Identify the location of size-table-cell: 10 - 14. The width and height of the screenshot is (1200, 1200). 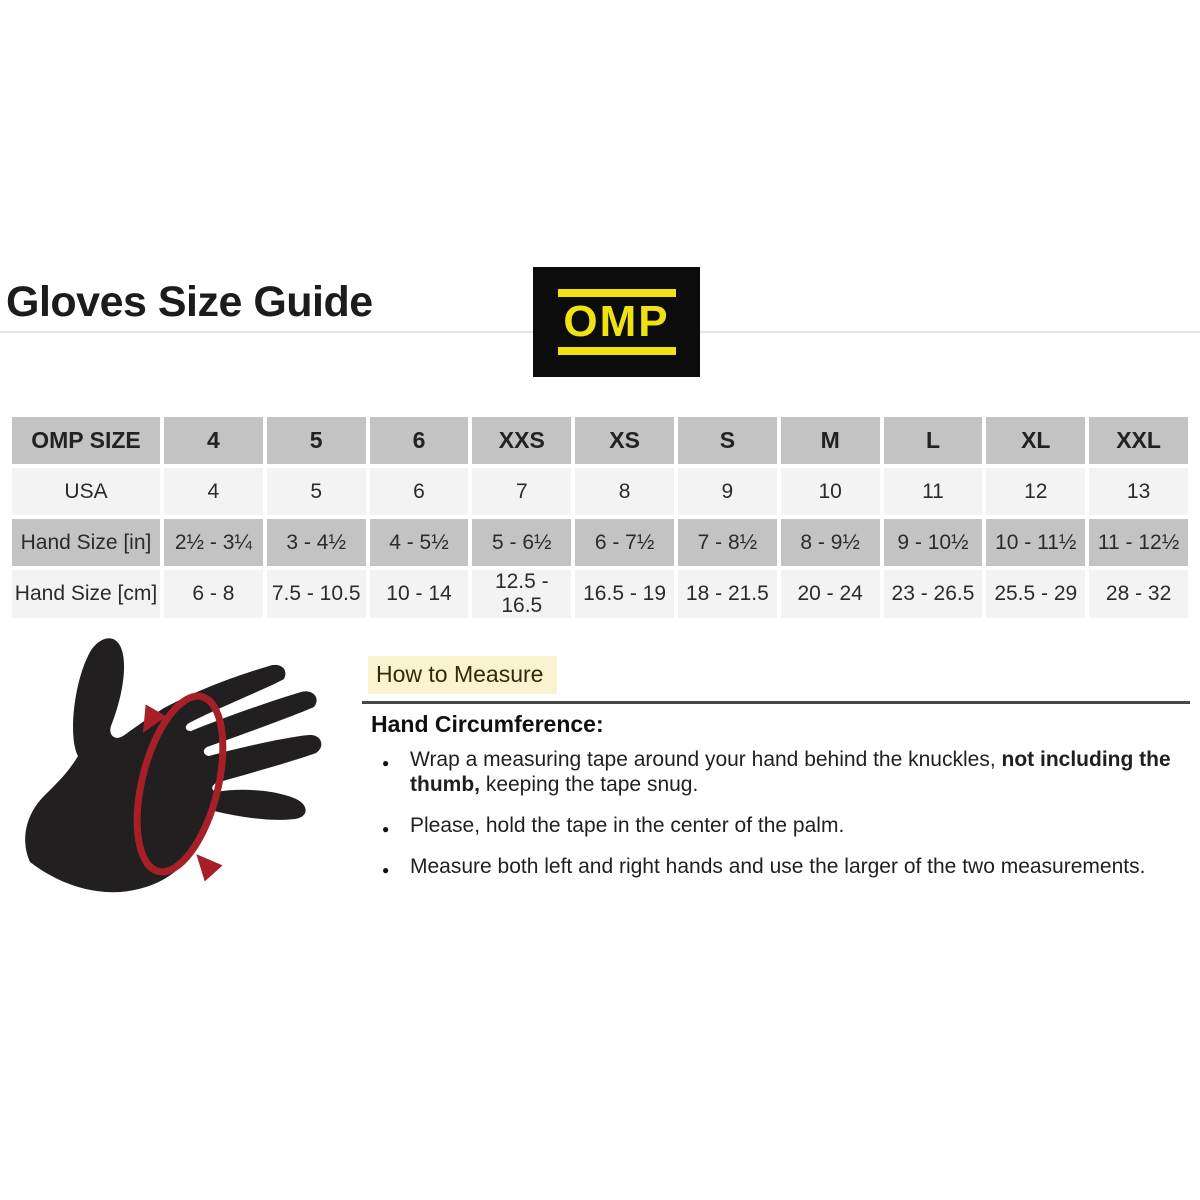
(419, 594).